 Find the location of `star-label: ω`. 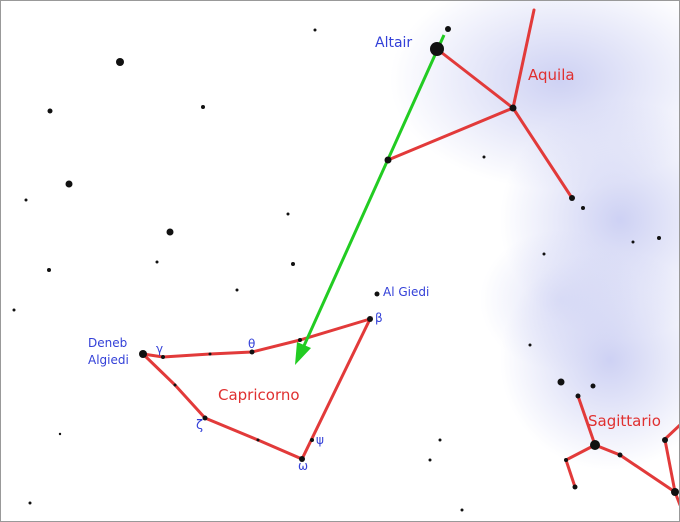

star-label: ω is located at coordinates (303, 466).